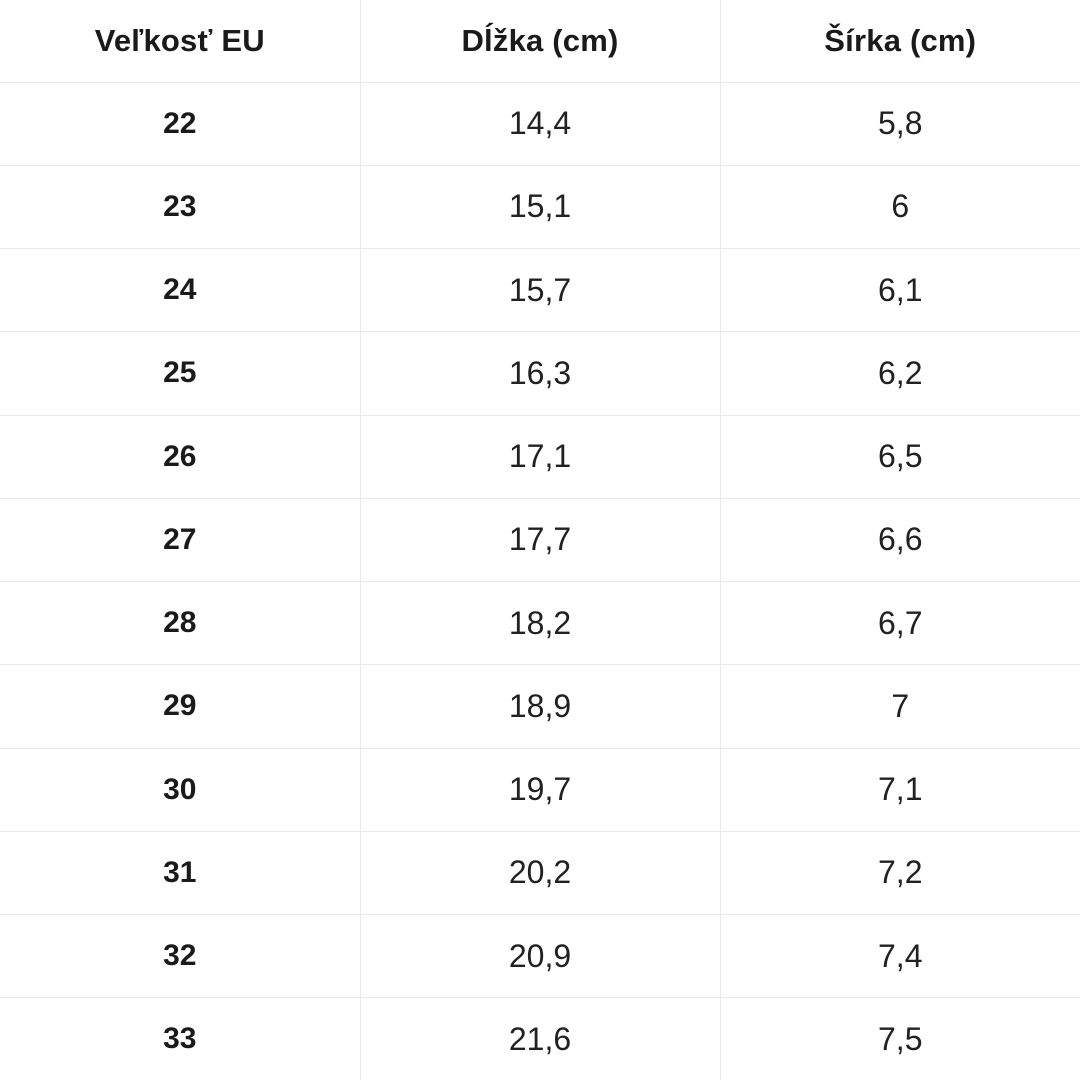  I want to click on length-value: 20,9, so click(540, 956).